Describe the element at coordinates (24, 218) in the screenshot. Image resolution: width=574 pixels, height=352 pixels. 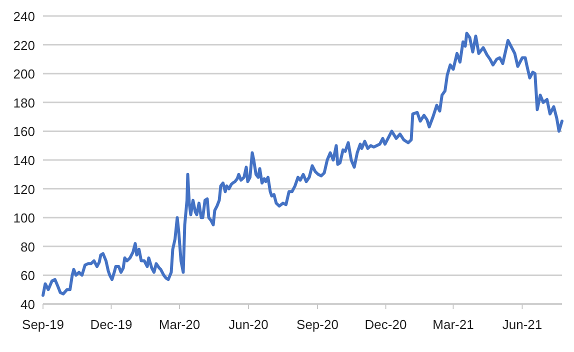
I see `y-tick-label: 100` at that location.